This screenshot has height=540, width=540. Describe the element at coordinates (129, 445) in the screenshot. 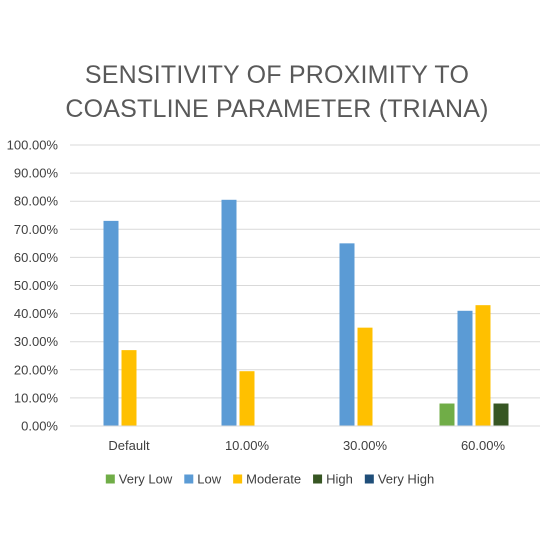

I see `x-tick-label: Default` at that location.